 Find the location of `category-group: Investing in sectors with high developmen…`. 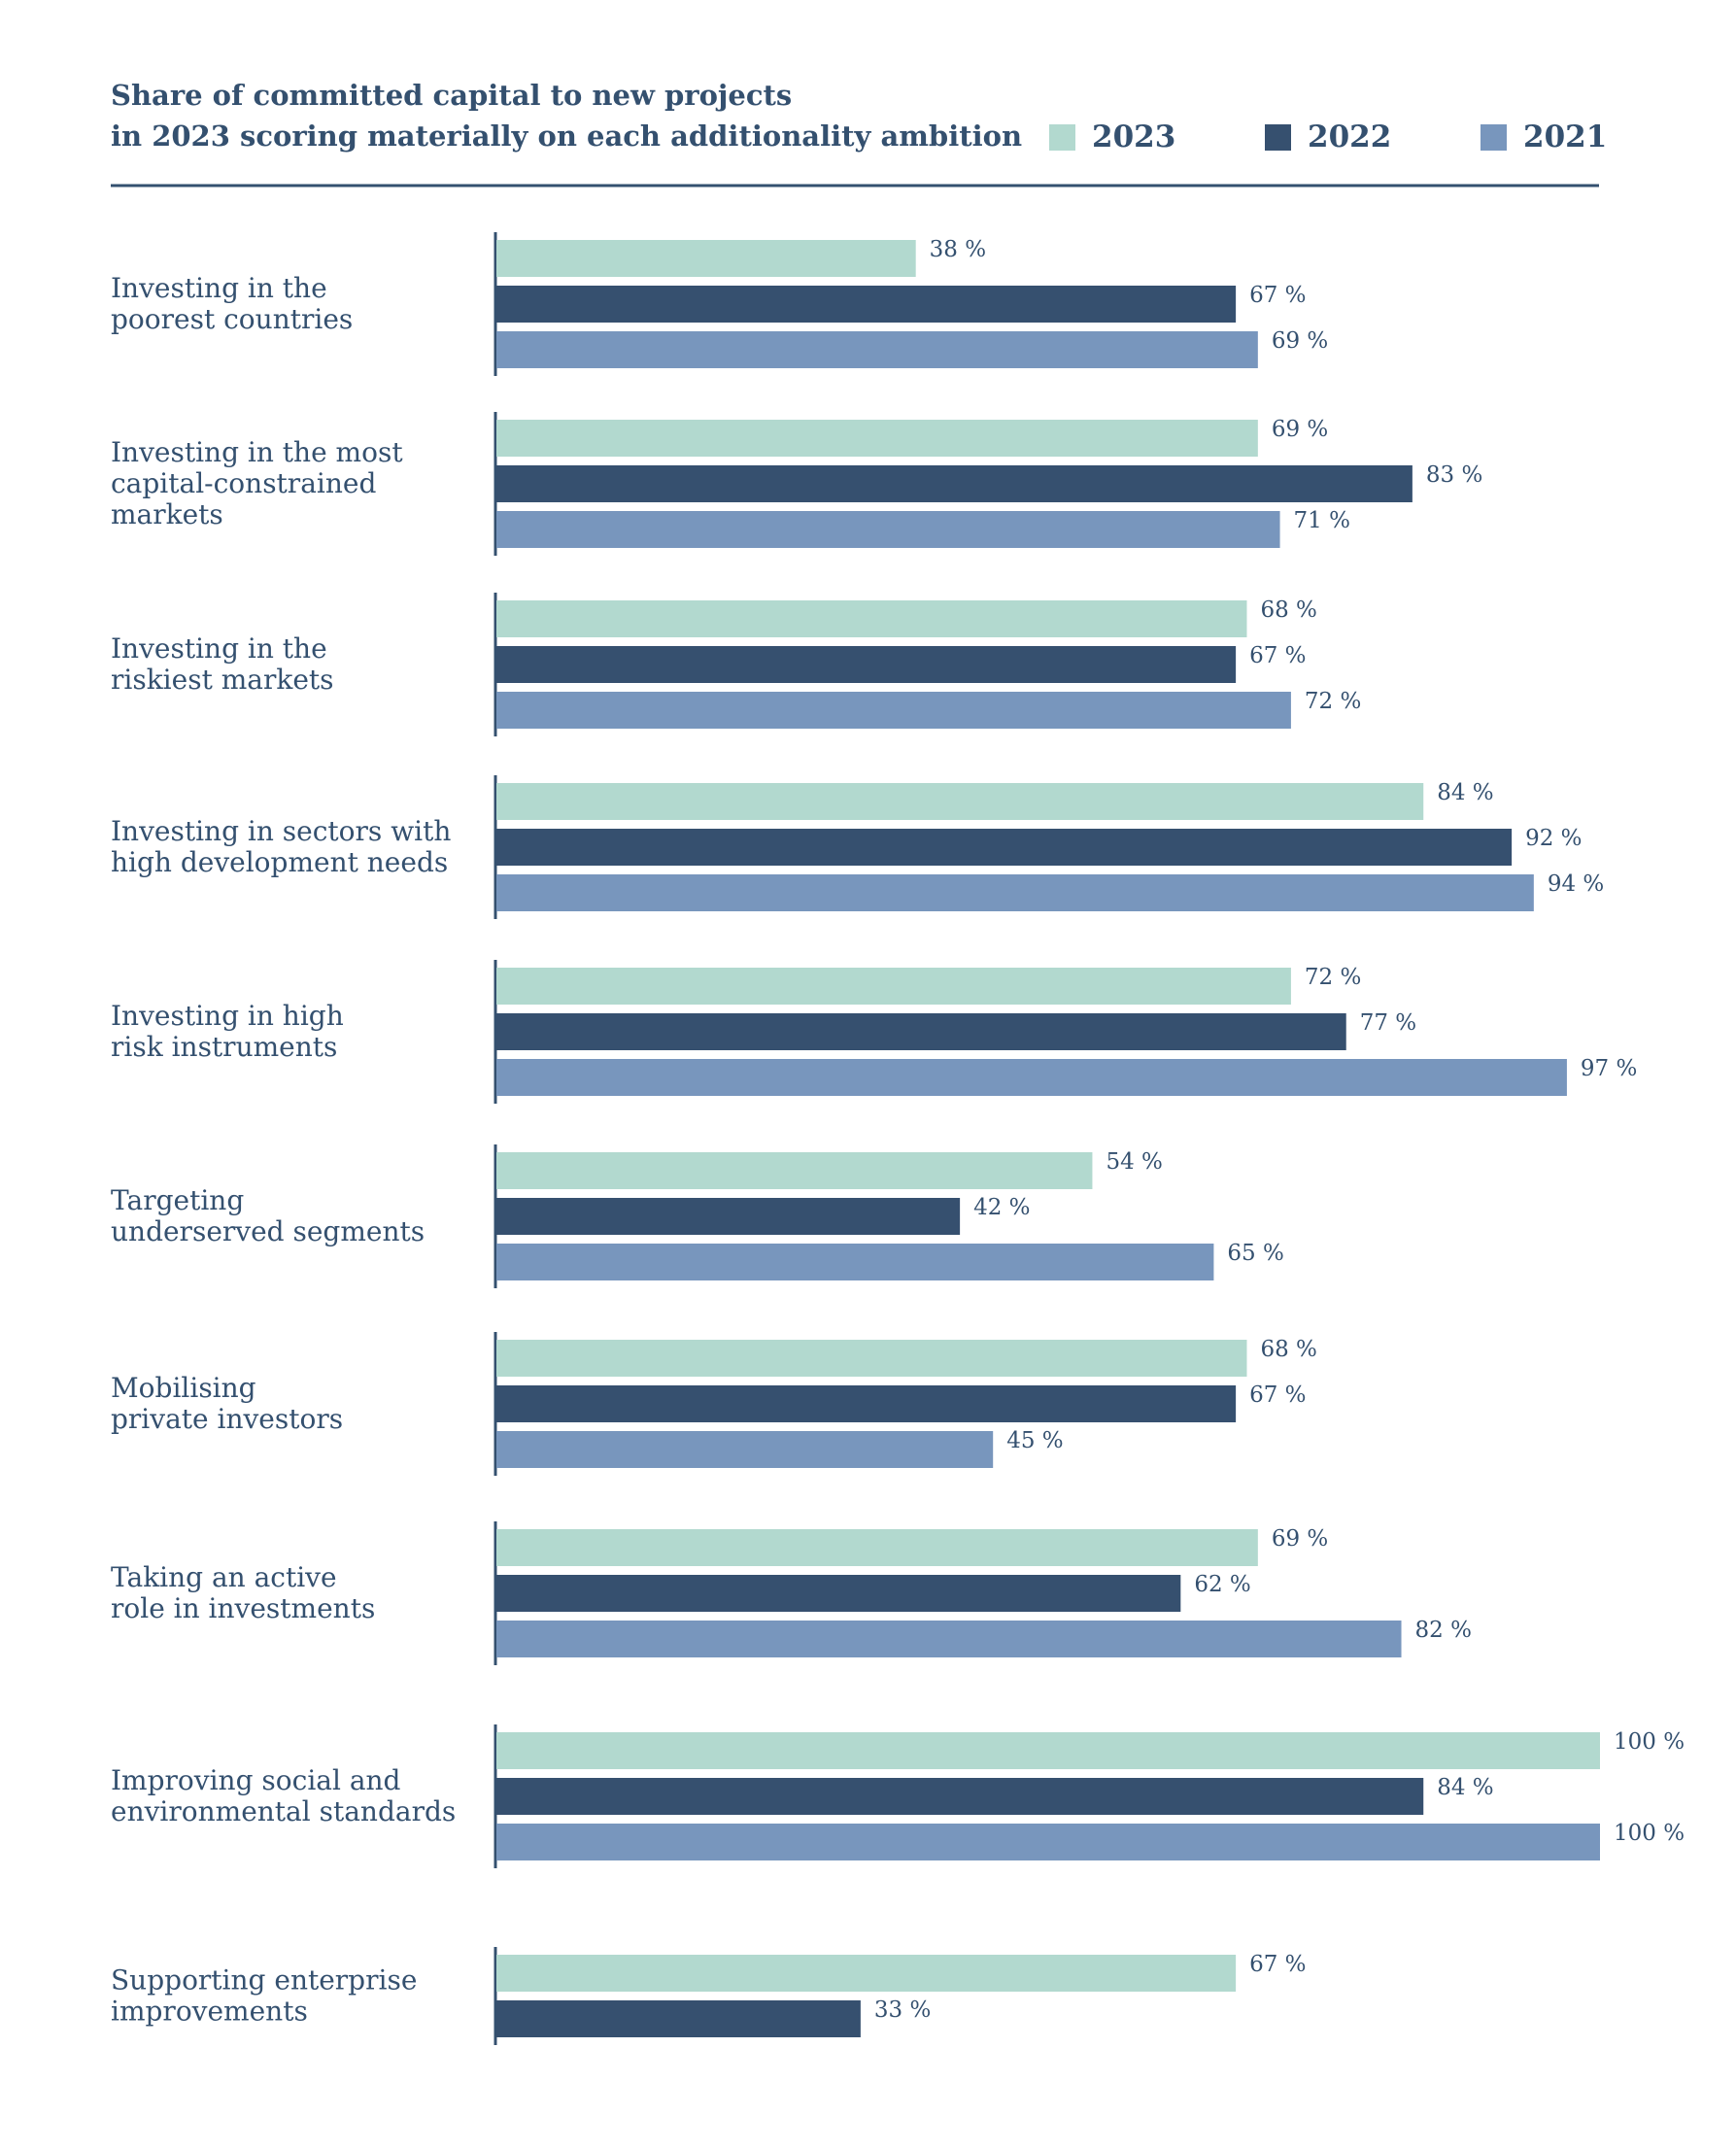

category-group: Investing in sectors with high developmen… is located at coordinates (857, 847).